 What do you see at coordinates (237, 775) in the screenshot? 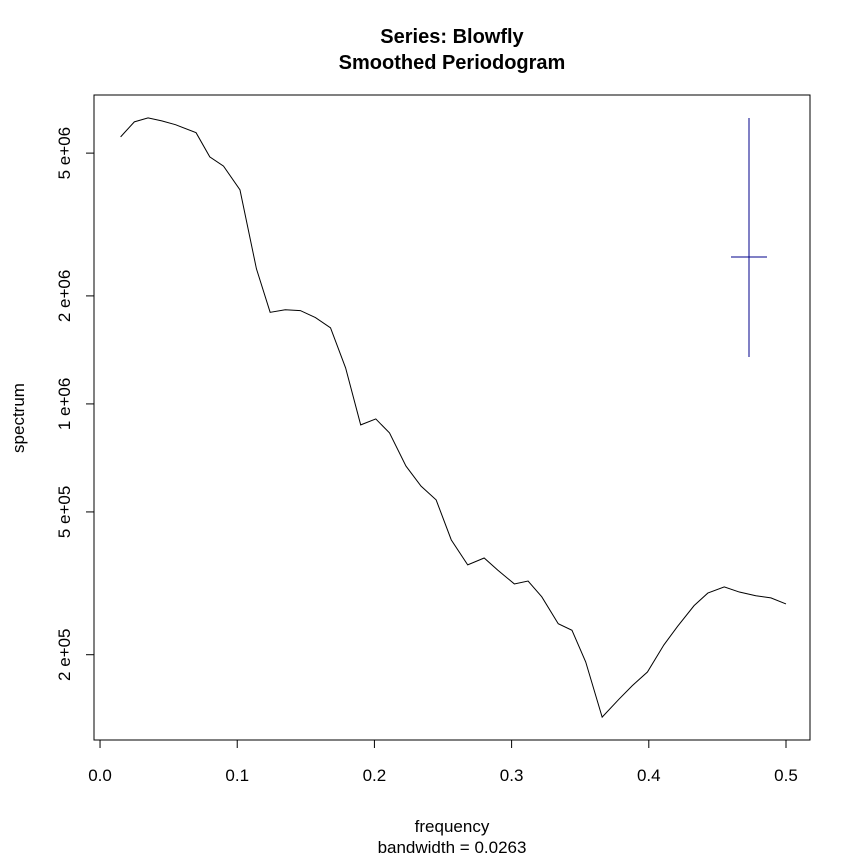
I see `x-tick-label: 0.1` at bounding box center [237, 775].